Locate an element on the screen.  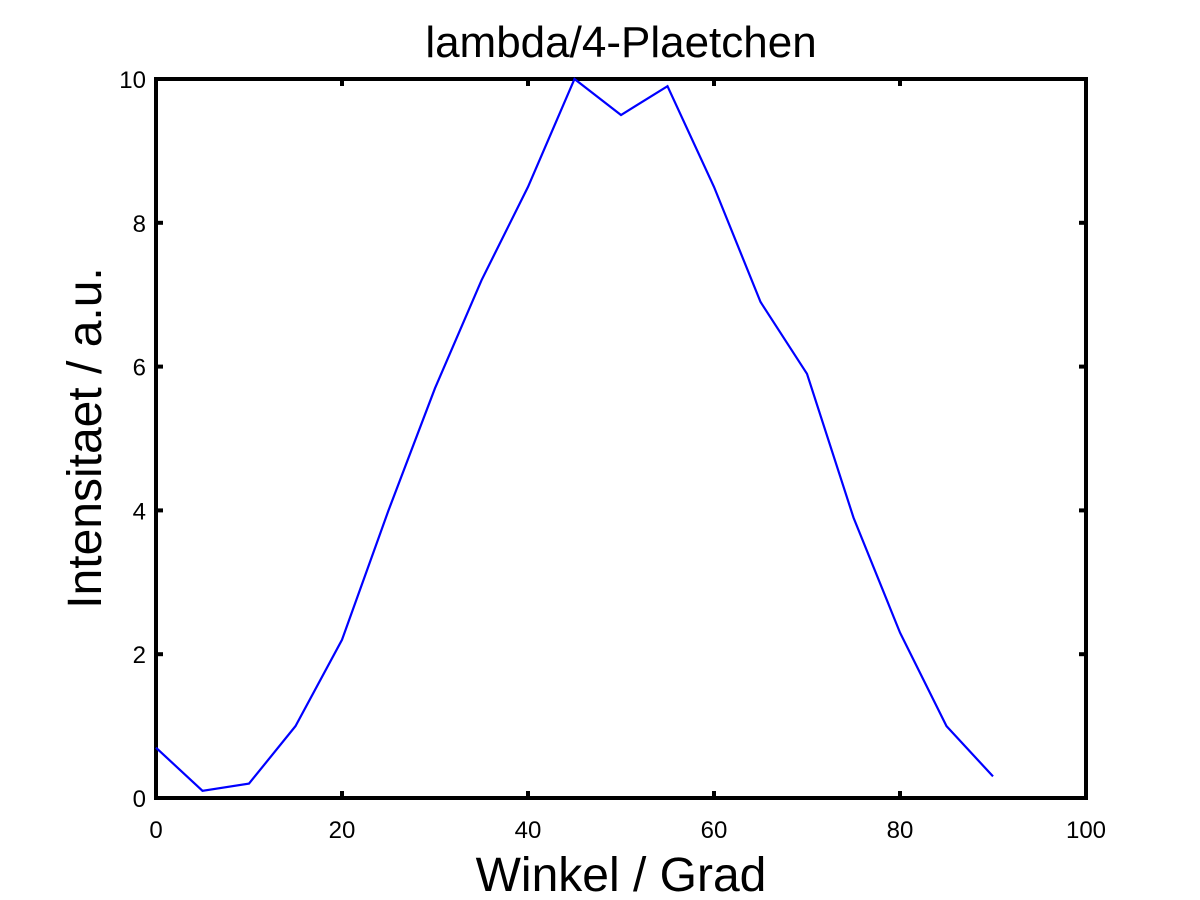
y-axis-tick-labels: 0 2 4 6 8 10 is located at coordinates (132, 440).